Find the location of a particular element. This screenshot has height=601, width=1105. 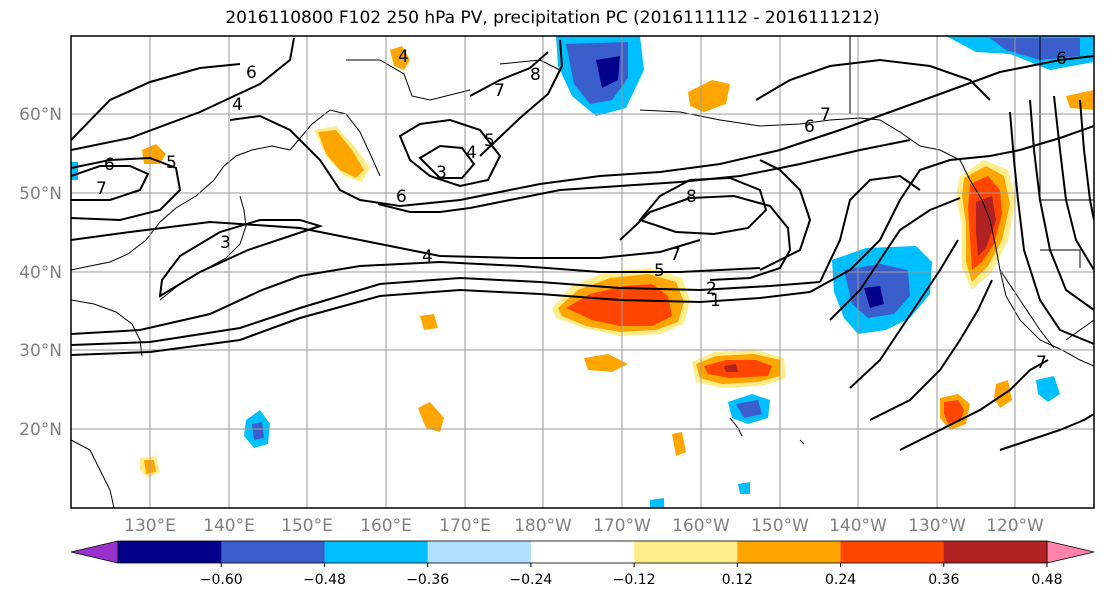

precip-pos-subtropical is located at coordinates (739, 369).